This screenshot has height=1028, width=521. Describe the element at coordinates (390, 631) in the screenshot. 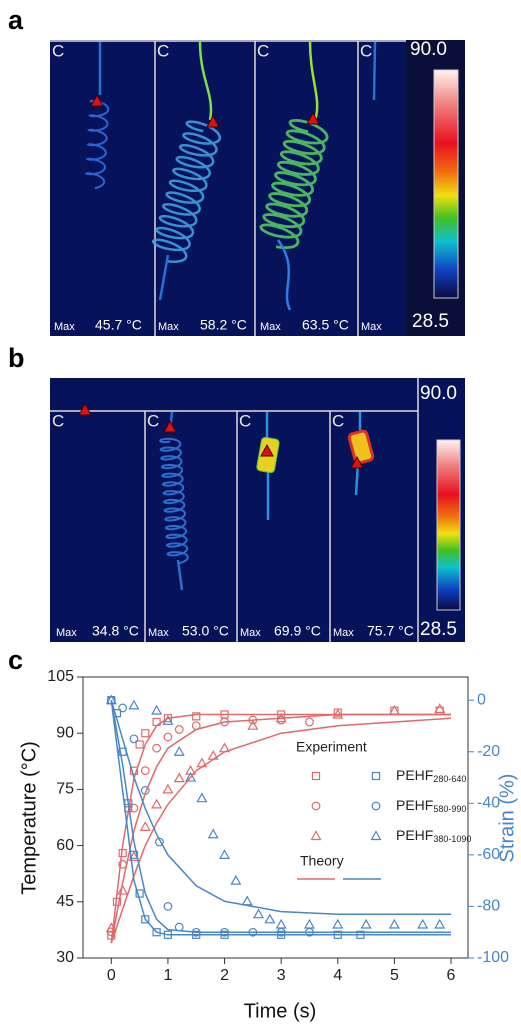

I see `max-value: 75.7 °C` at that location.